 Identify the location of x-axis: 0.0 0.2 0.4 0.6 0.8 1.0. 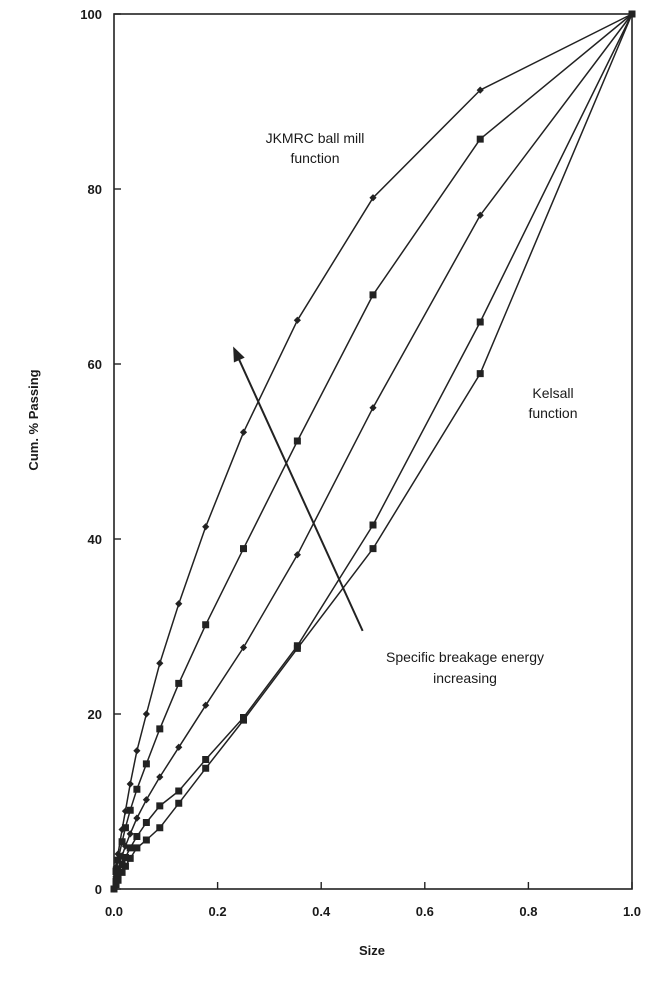
(373, 900).